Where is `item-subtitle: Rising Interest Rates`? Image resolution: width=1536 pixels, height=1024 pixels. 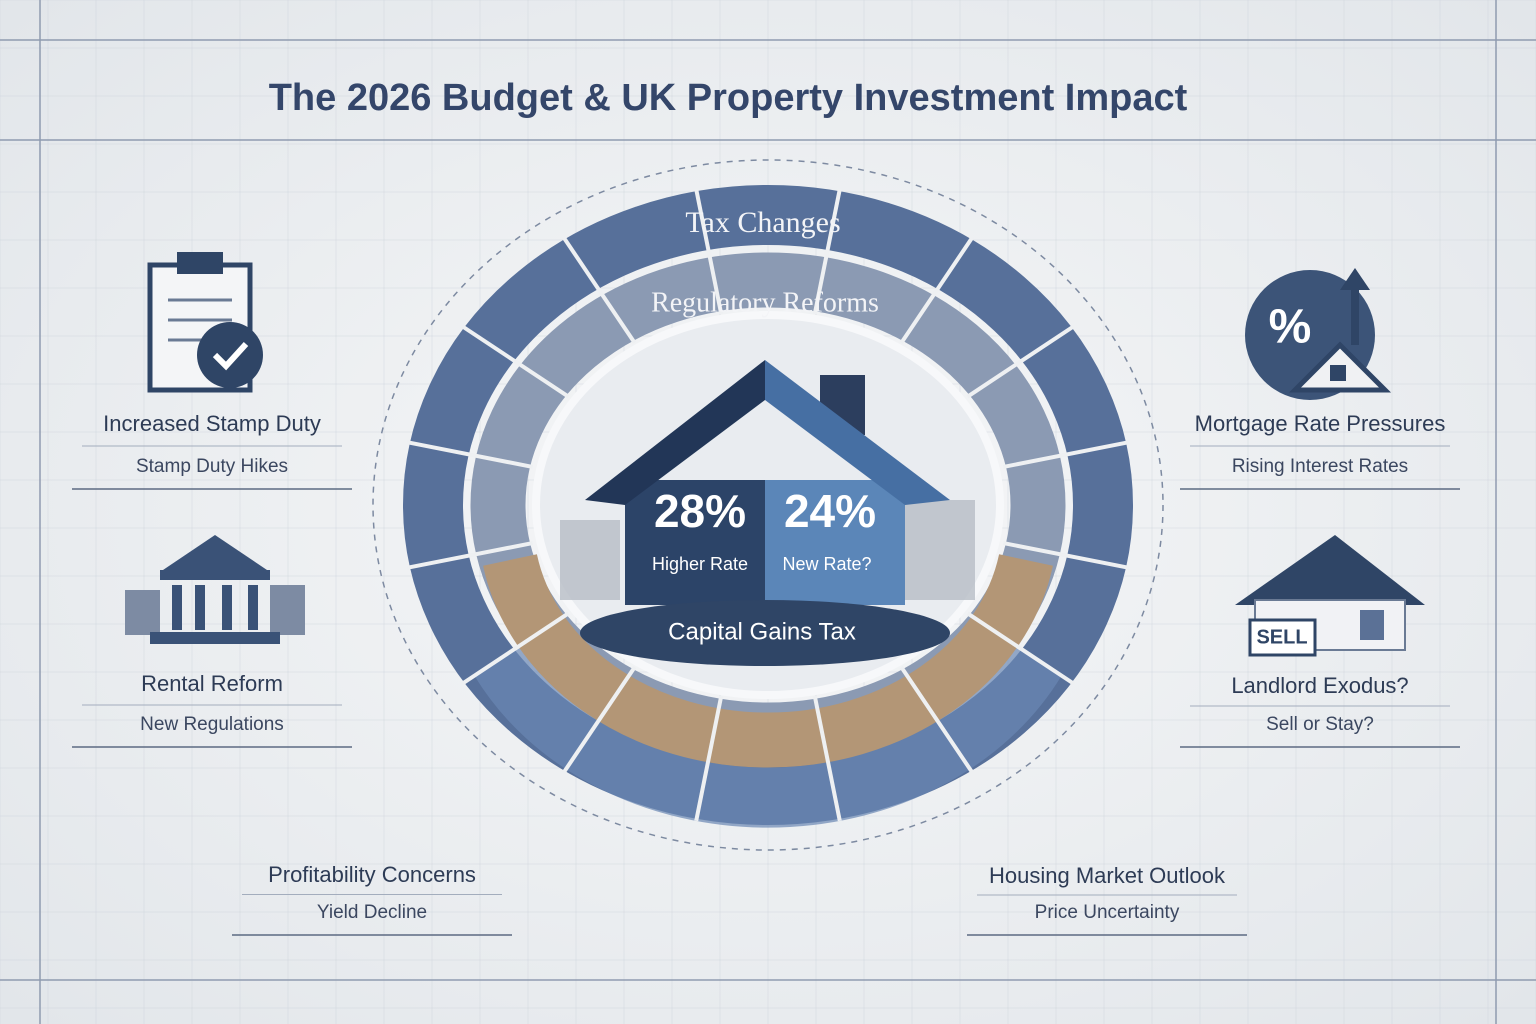
item-subtitle: Rising Interest Rates is located at coordinates (1320, 466).